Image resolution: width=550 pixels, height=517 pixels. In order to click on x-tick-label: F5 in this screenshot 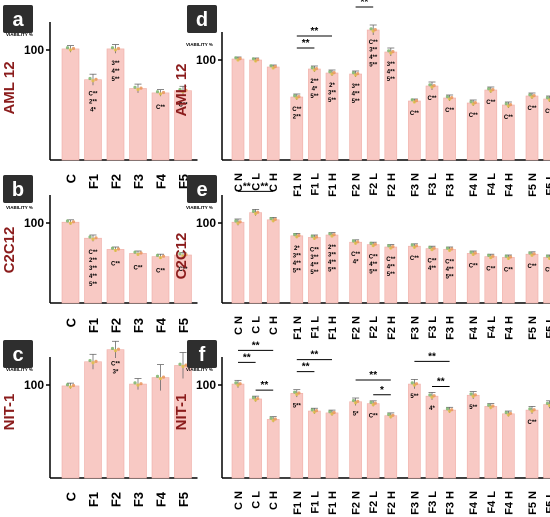, I will do `click(183, 499)`.